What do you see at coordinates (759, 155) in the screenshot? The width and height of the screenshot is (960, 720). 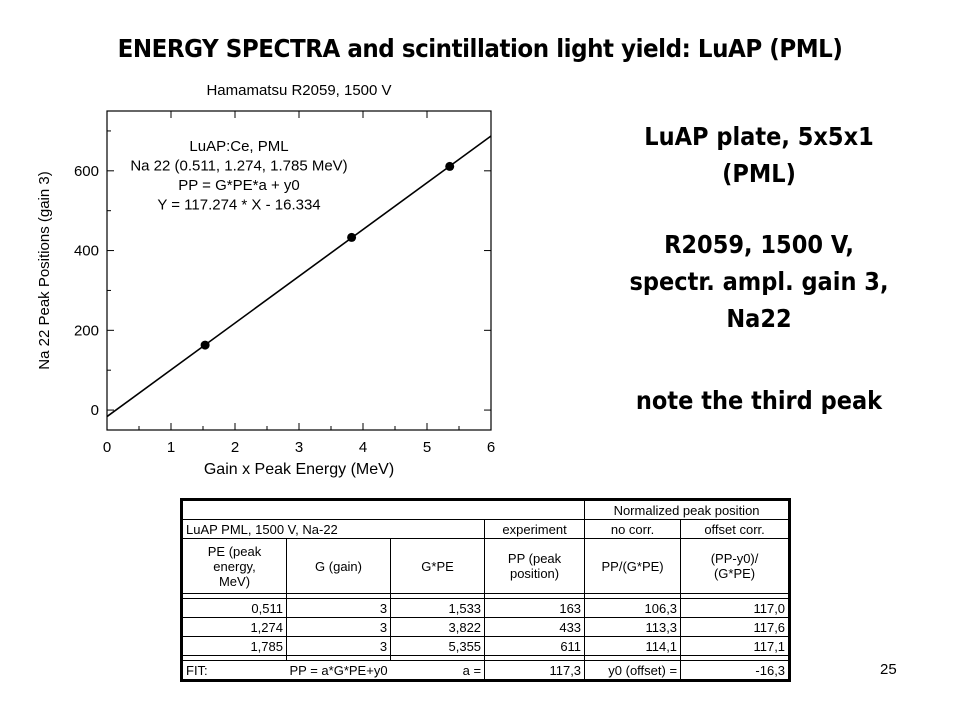 I see `note-sample: LuAP plate, 5x5x1 (PML)` at bounding box center [759, 155].